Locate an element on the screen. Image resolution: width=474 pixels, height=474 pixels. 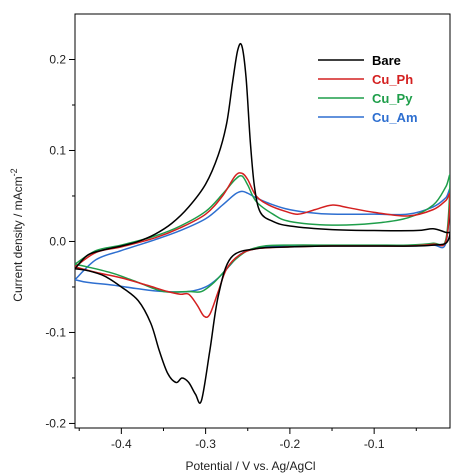
x-tick-label: -0.2 is located at coordinates (290, 444).